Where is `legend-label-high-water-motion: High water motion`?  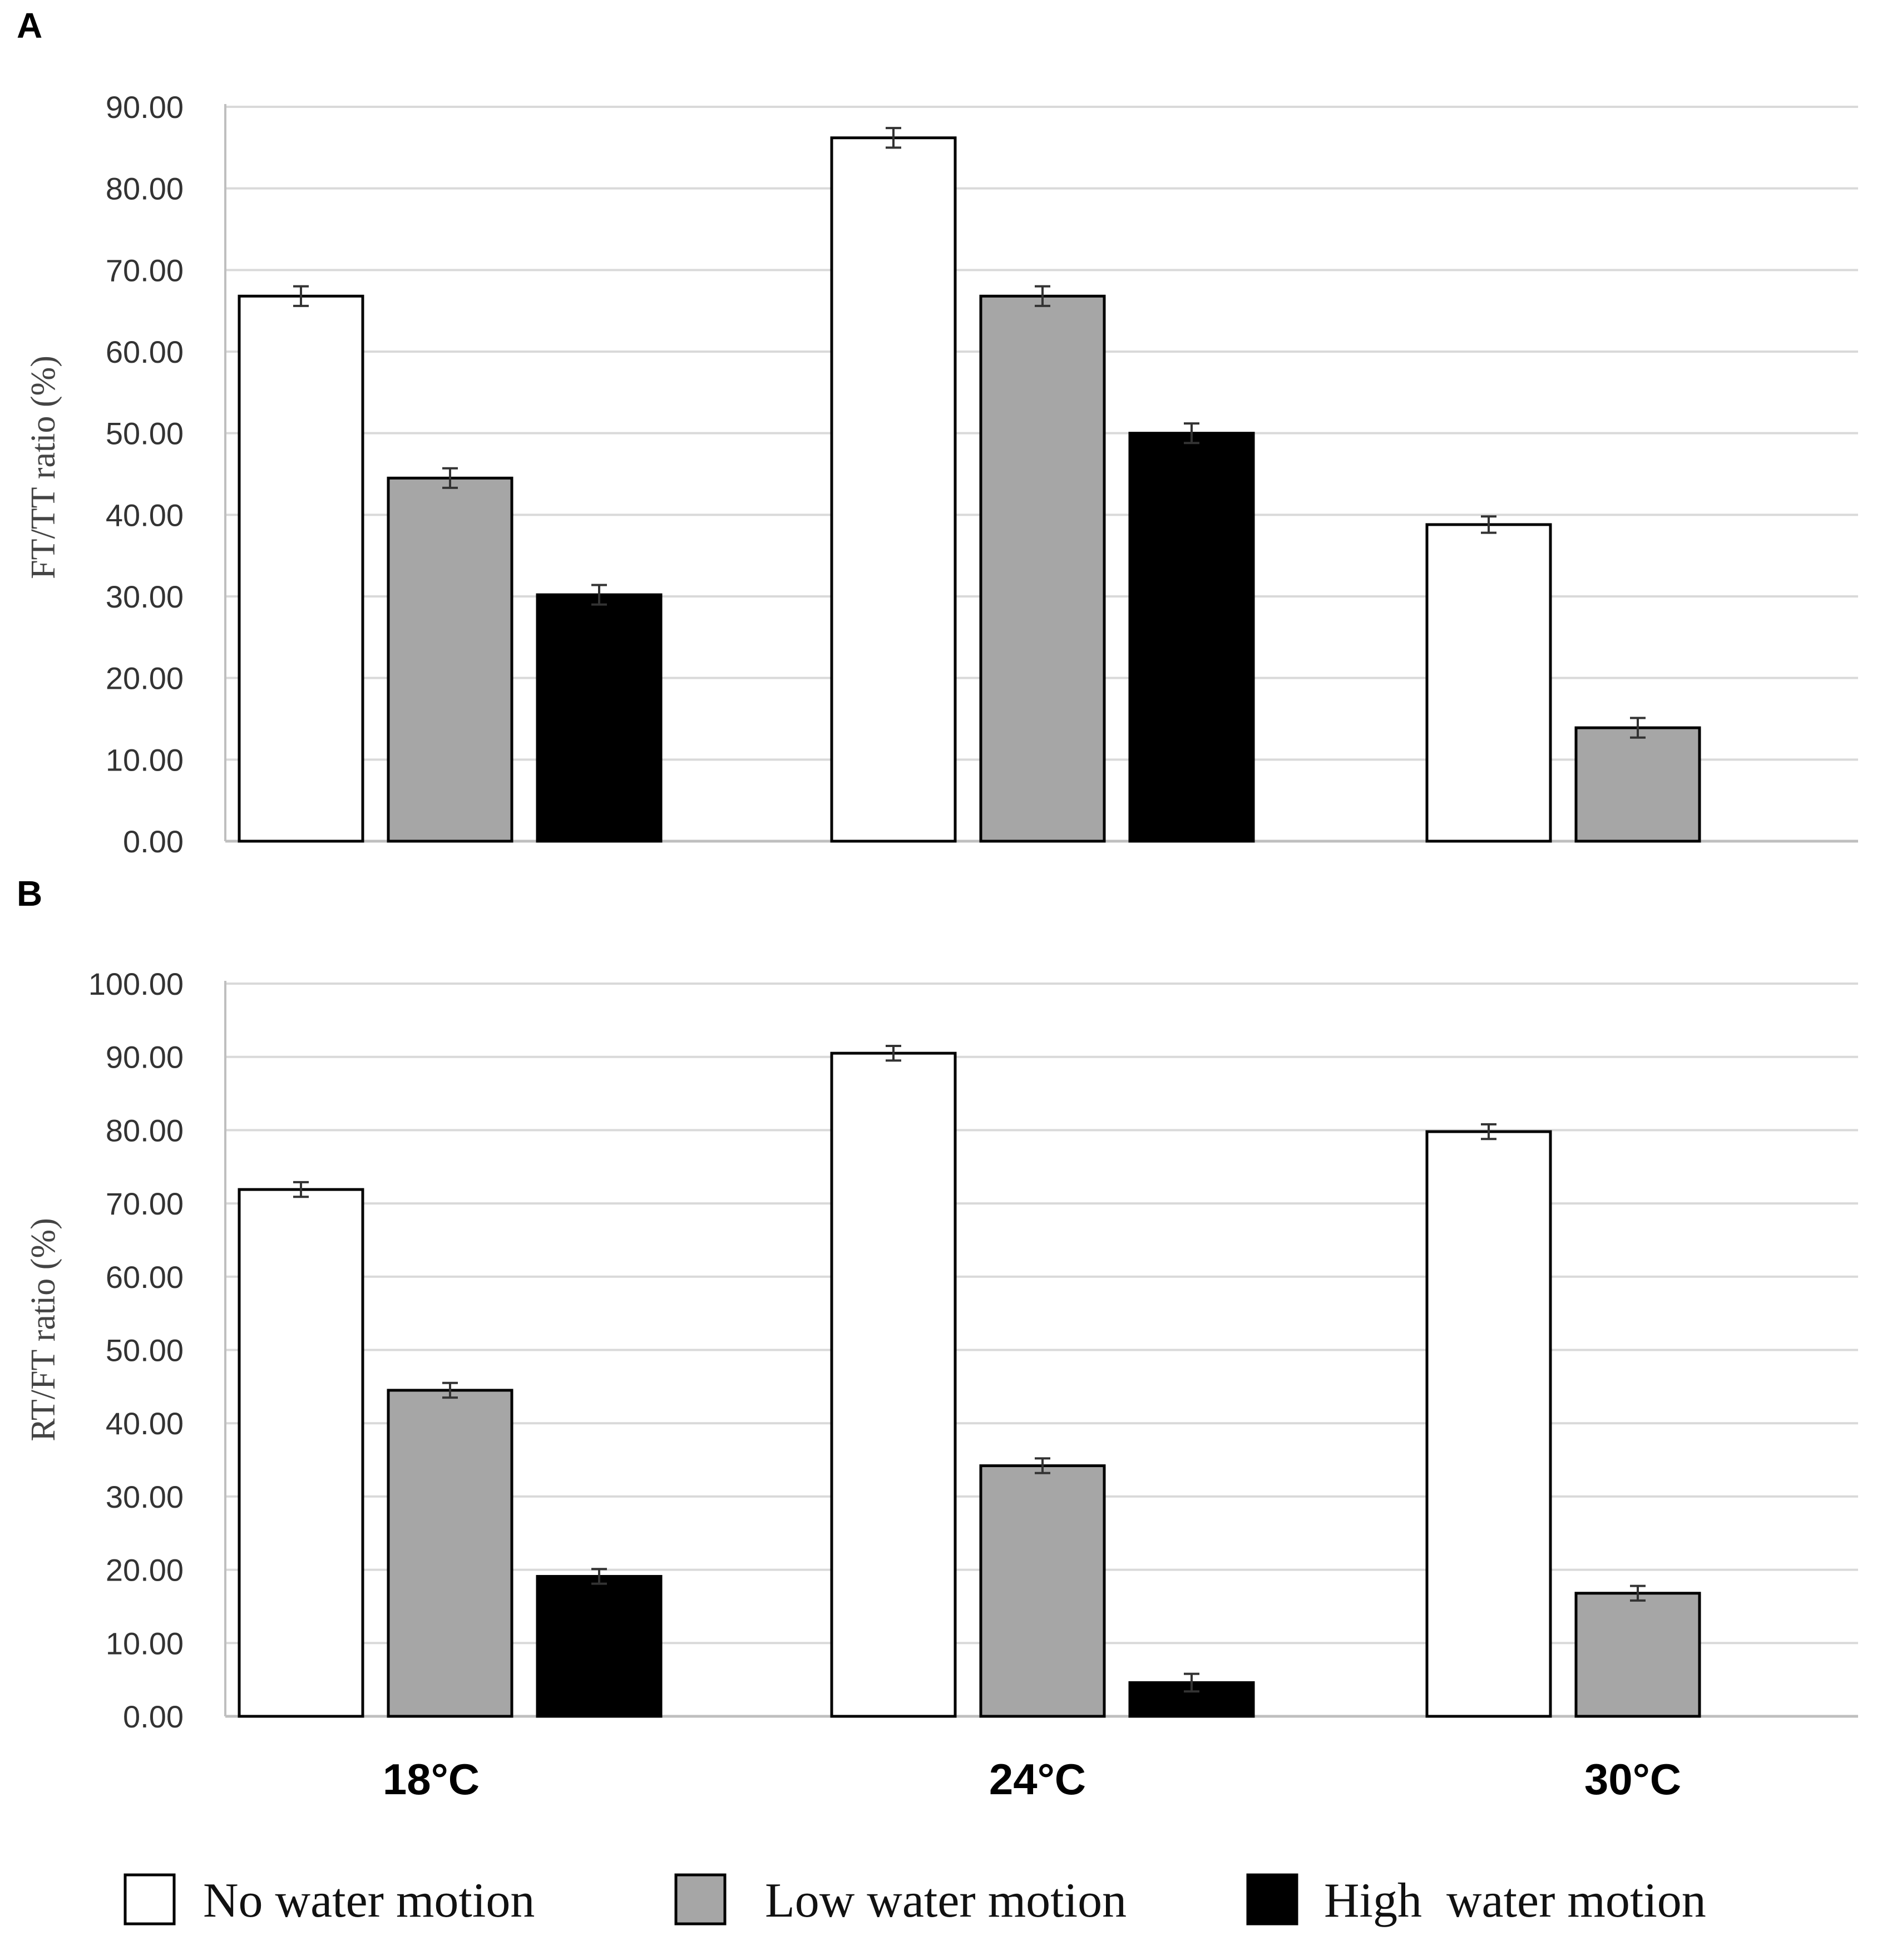 legend-label-high-water-motion: High water motion is located at coordinates (1515, 1901).